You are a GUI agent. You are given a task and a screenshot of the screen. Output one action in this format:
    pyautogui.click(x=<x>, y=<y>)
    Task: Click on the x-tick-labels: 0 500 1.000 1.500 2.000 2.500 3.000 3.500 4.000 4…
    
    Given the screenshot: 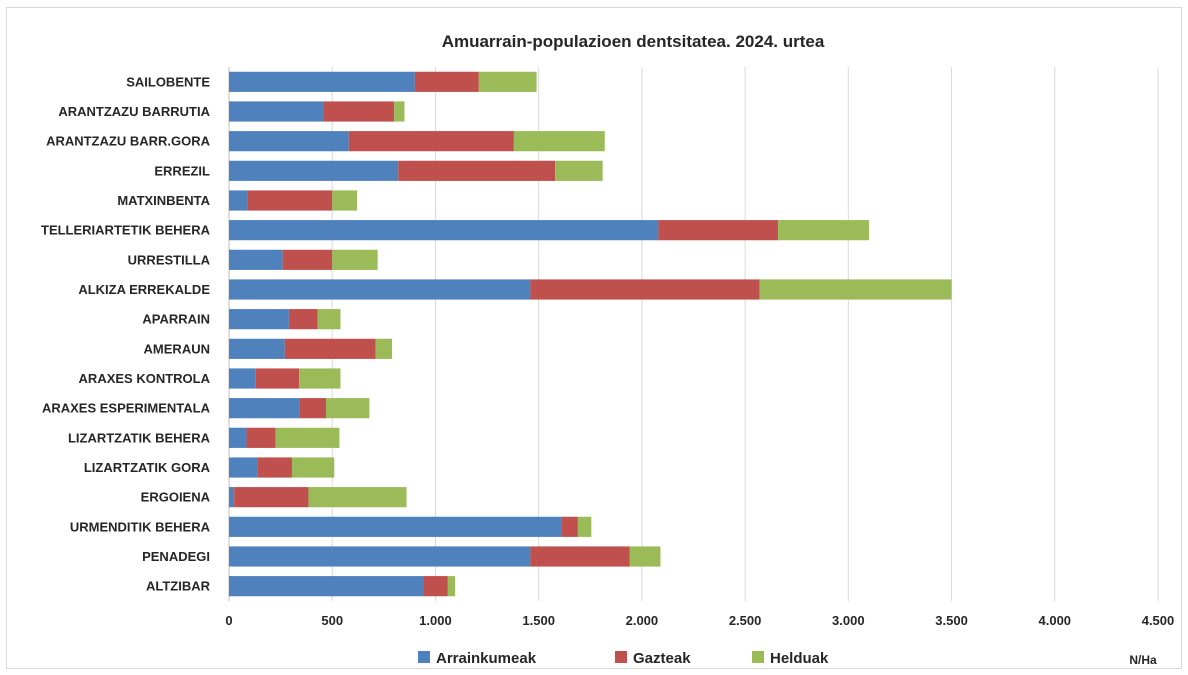 What is the action you would take?
    pyautogui.click(x=699, y=620)
    